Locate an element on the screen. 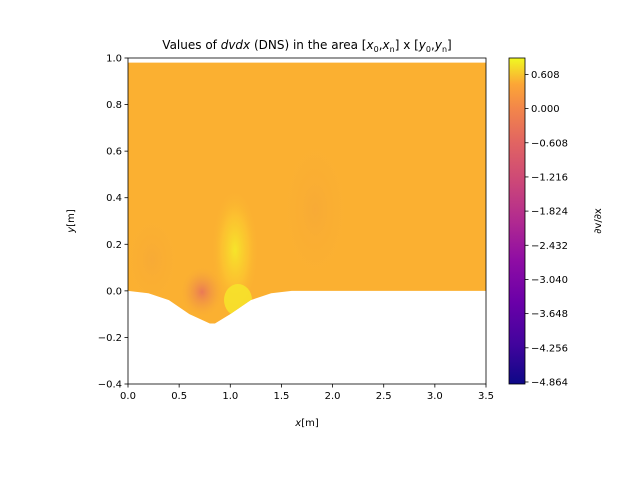 The image size is (640, 480). y-tick-label: 1.0 is located at coordinates (114, 59).